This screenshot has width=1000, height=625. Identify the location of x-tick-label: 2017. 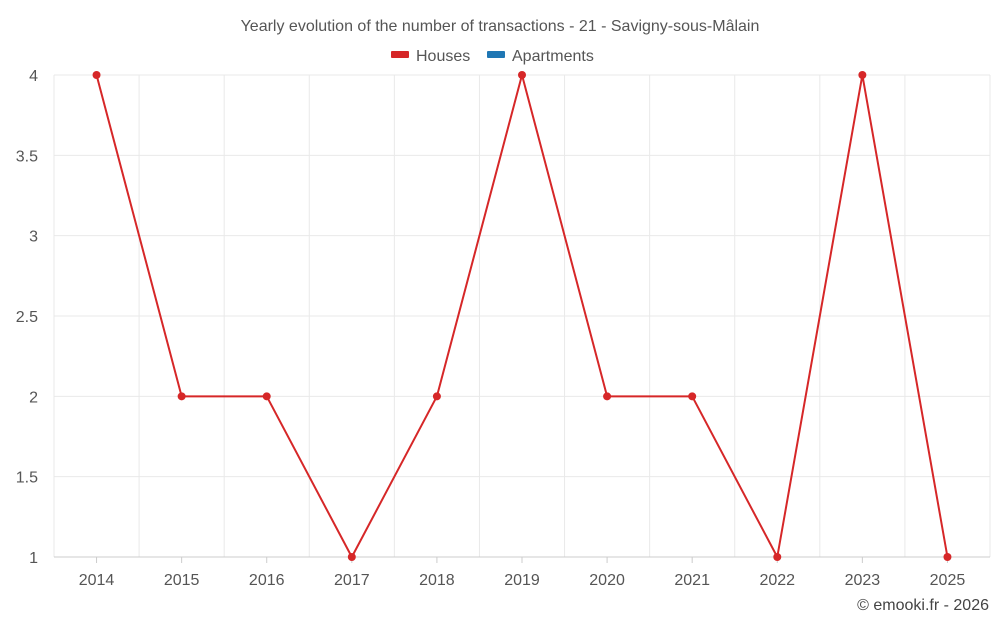
(352, 580).